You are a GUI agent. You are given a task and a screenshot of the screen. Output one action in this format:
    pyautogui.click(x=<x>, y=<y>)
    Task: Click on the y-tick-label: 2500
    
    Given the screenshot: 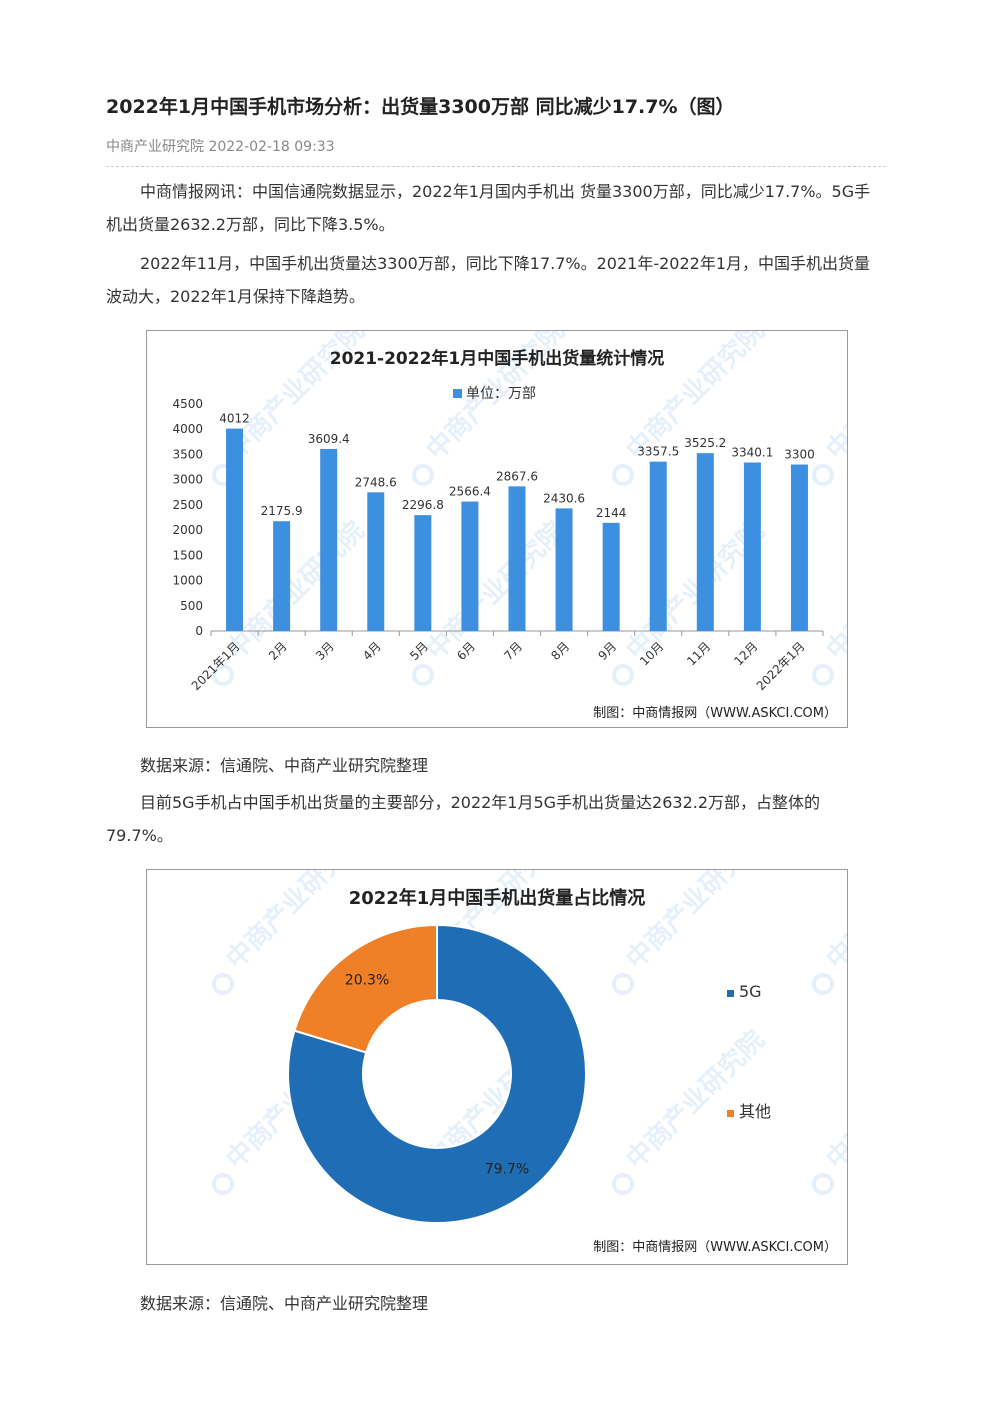 What is the action you would take?
    pyautogui.click(x=187, y=505)
    